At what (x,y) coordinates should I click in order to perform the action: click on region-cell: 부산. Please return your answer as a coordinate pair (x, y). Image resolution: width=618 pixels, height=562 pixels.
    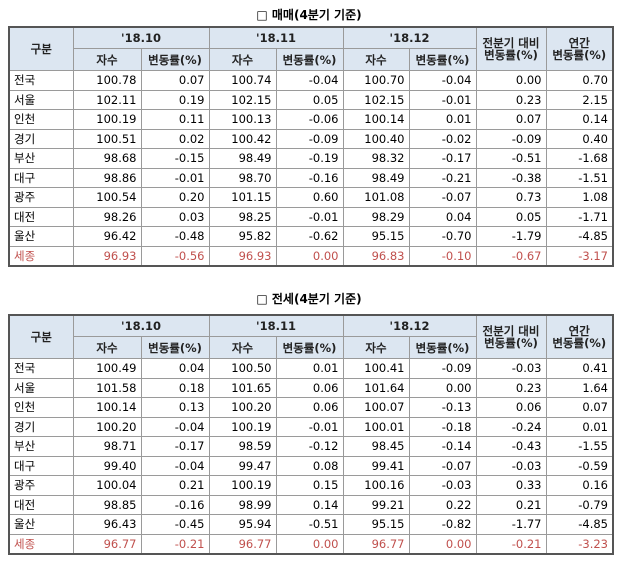
    Looking at the image, I should click on (41, 158).